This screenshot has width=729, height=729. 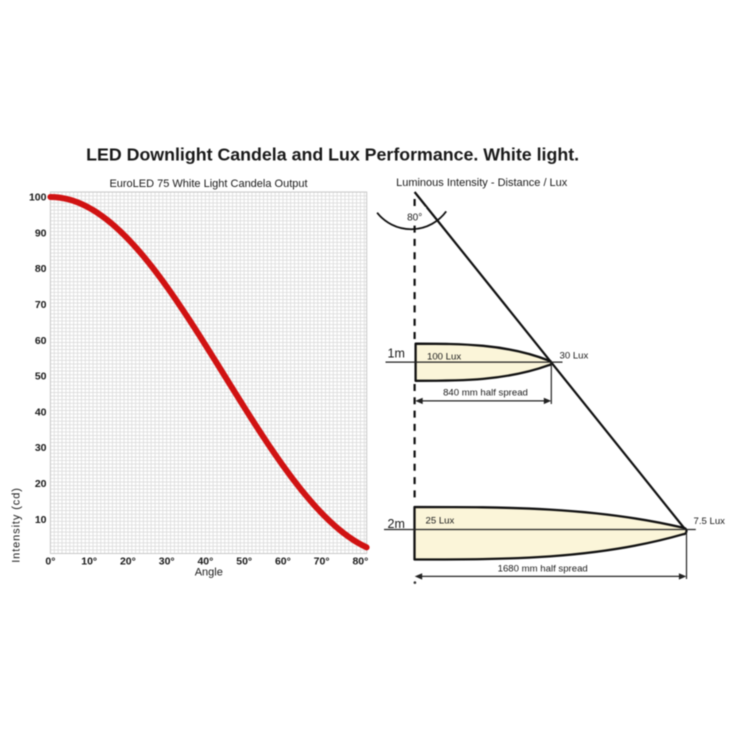 What do you see at coordinates (17, 525) in the screenshot?
I see `svg-text: Intensity (cd)` at bounding box center [17, 525].